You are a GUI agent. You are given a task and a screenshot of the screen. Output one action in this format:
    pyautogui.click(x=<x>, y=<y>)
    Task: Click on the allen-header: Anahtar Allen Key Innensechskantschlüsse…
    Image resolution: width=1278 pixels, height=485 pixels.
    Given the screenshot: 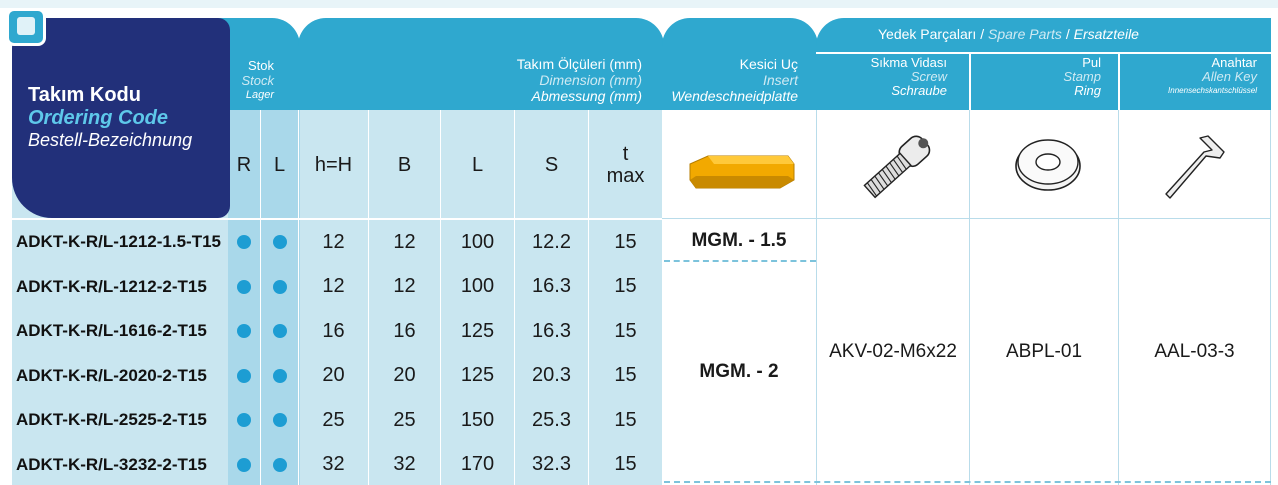 What is the action you would take?
    pyautogui.click(x=1212, y=77)
    